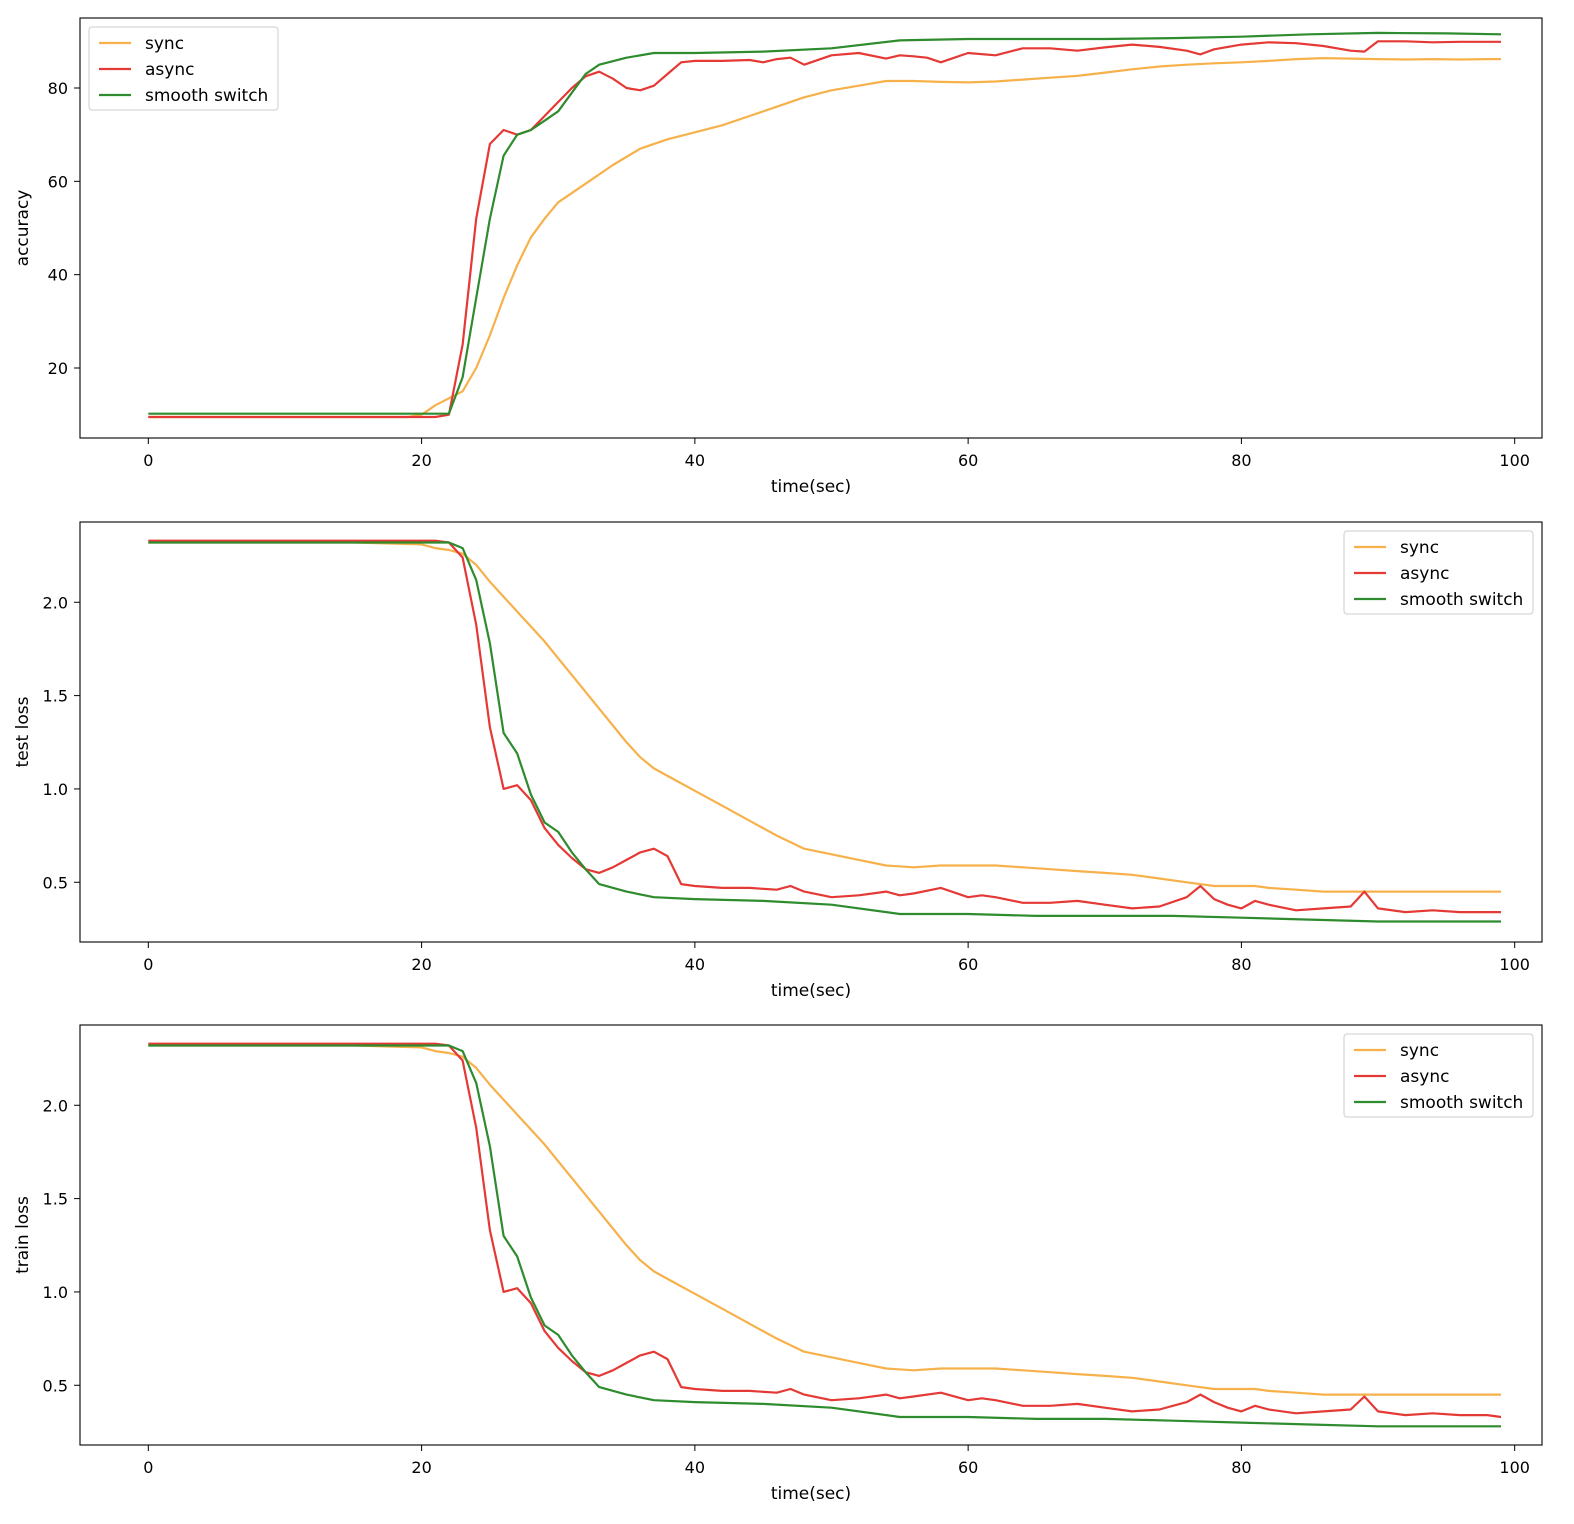 This screenshot has height=1524, width=1574. I want to click on y-axis-label: test loss, so click(23, 731).